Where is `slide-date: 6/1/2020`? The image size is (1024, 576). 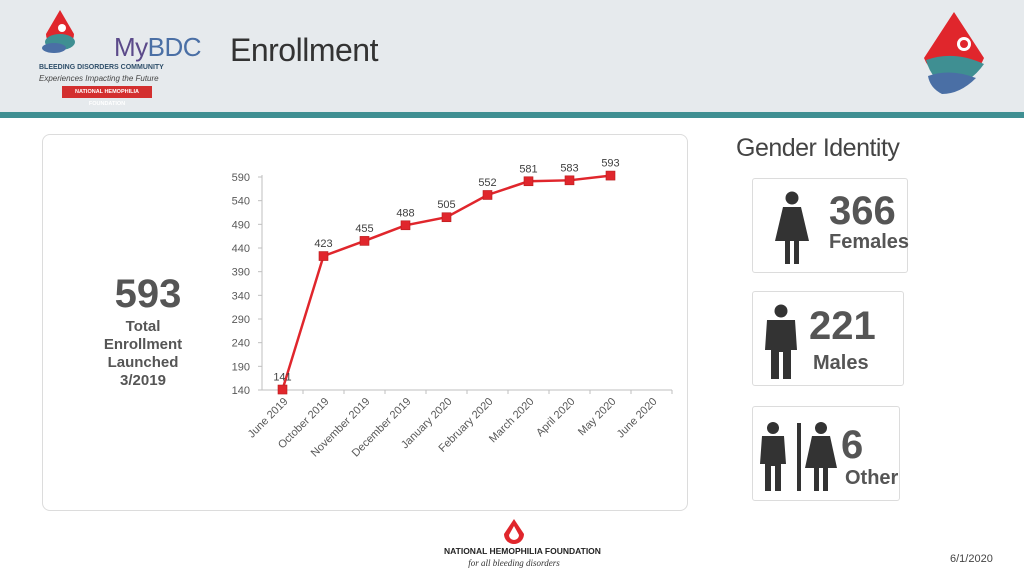
slide-date: 6/1/2020 is located at coordinates (971, 559).